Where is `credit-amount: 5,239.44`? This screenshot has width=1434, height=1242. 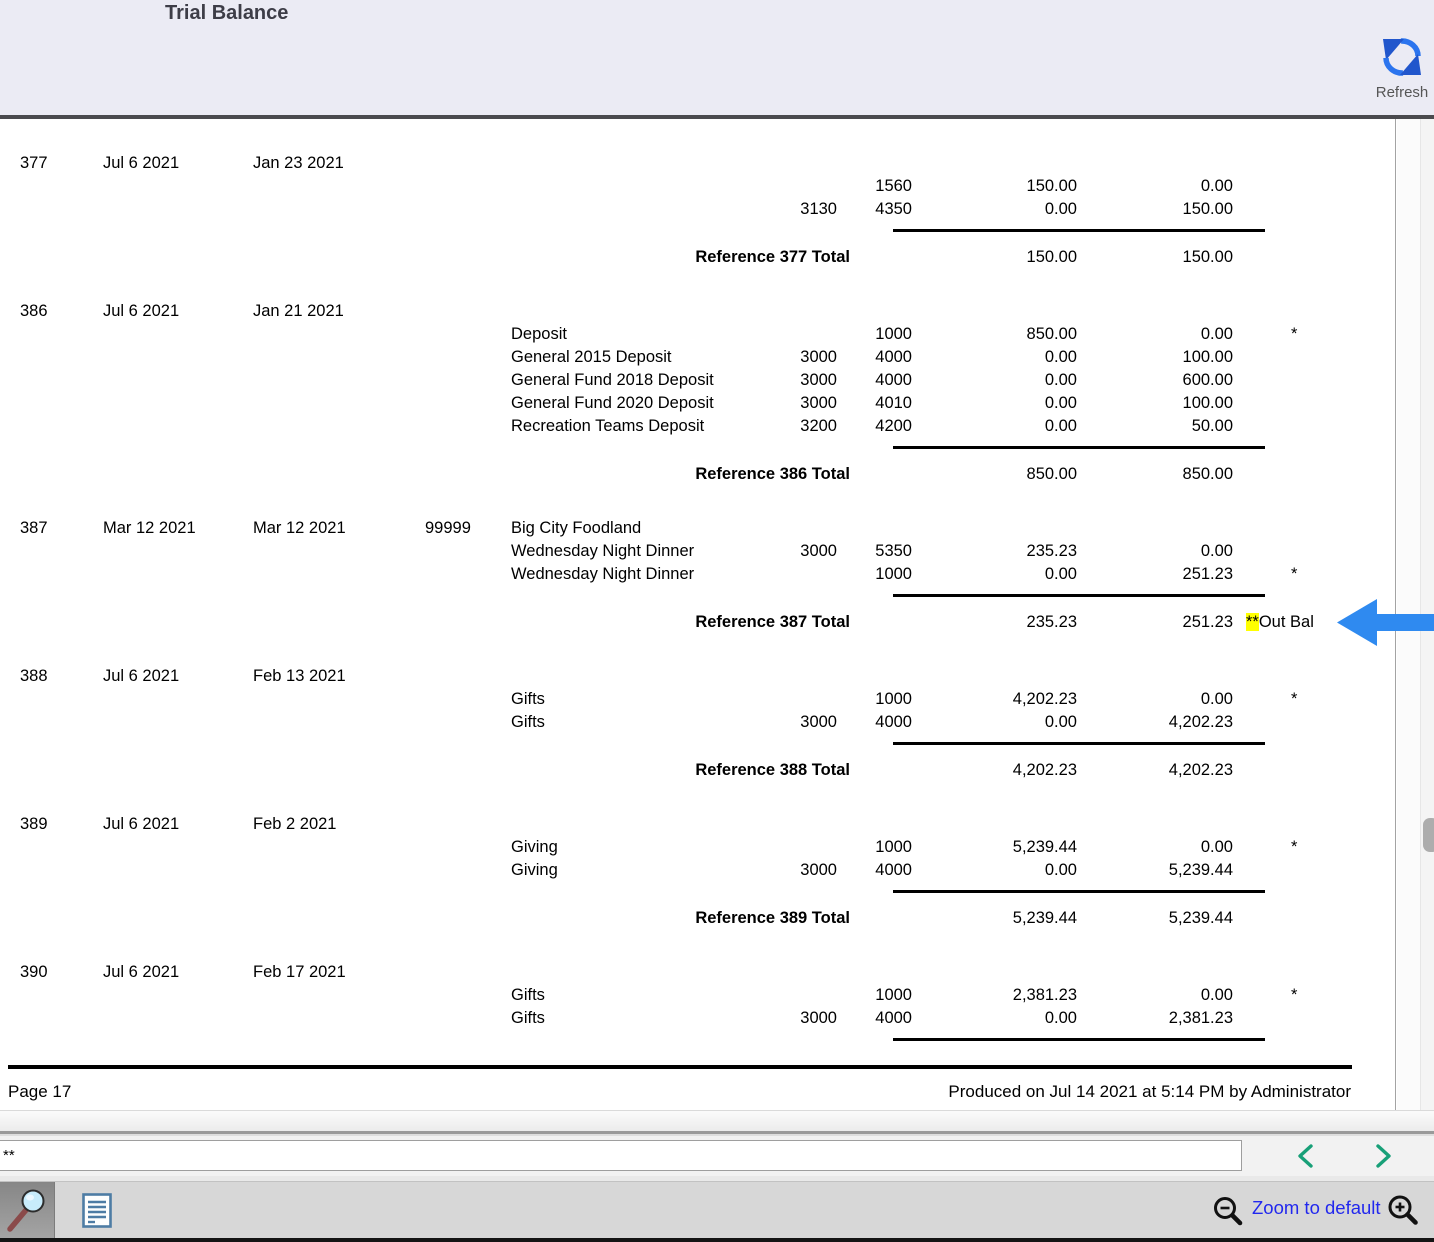 credit-amount: 5,239.44 is located at coordinates (1200, 870).